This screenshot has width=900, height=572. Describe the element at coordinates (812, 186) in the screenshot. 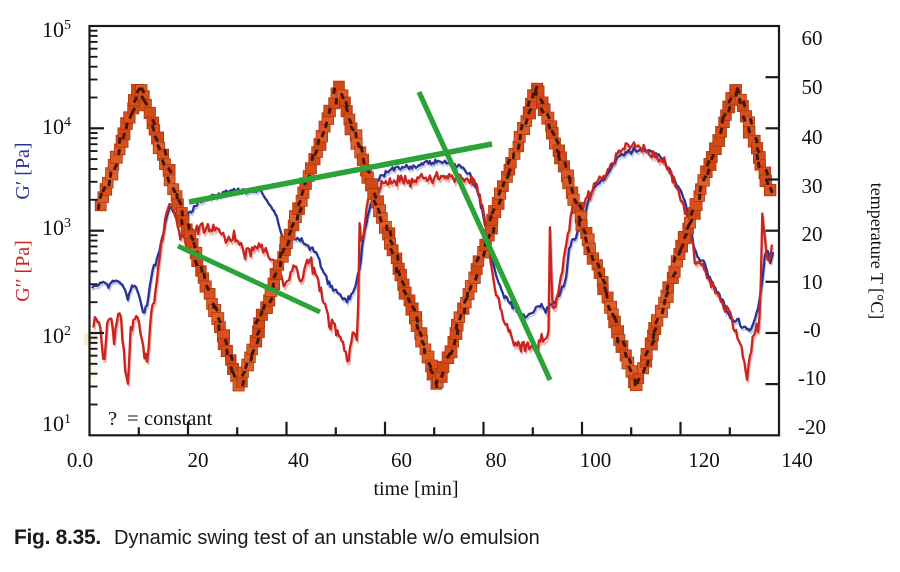

I see `svg-text: 30` at that location.